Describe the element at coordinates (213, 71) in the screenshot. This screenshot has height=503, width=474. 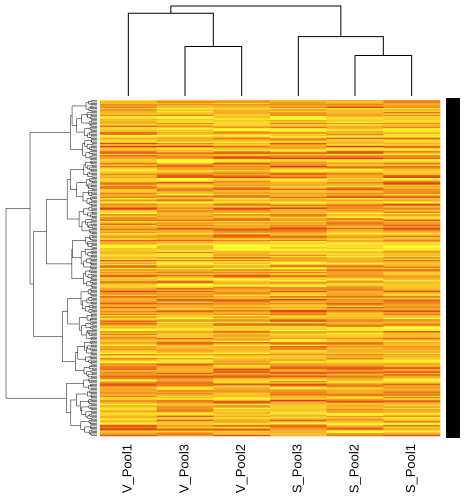
I see `column-dendrogram-branch` at that location.